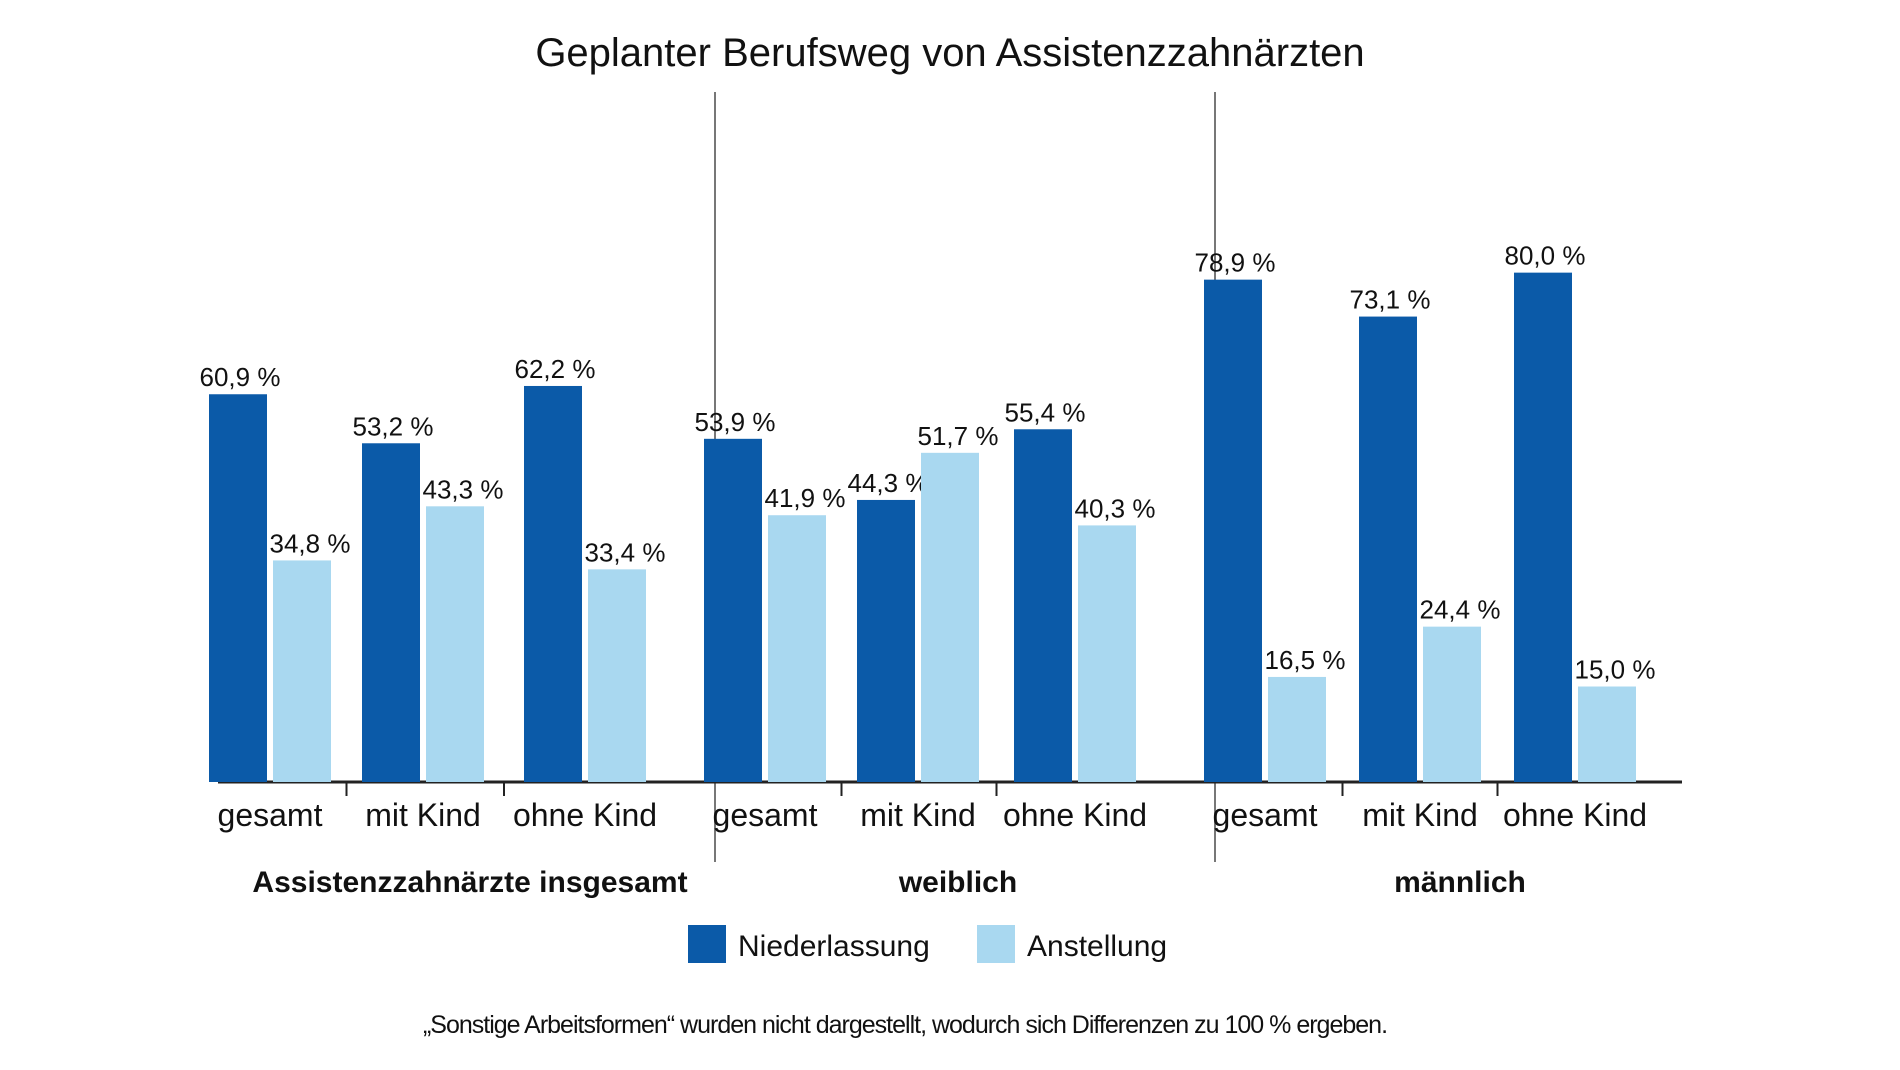 Image resolution: width=1900 pixels, height=1070 pixels. What do you see at coordinates (1545, 256) in the screenshot?
I see `data-label: 80,0 %` at bounding box center [1545, 256].